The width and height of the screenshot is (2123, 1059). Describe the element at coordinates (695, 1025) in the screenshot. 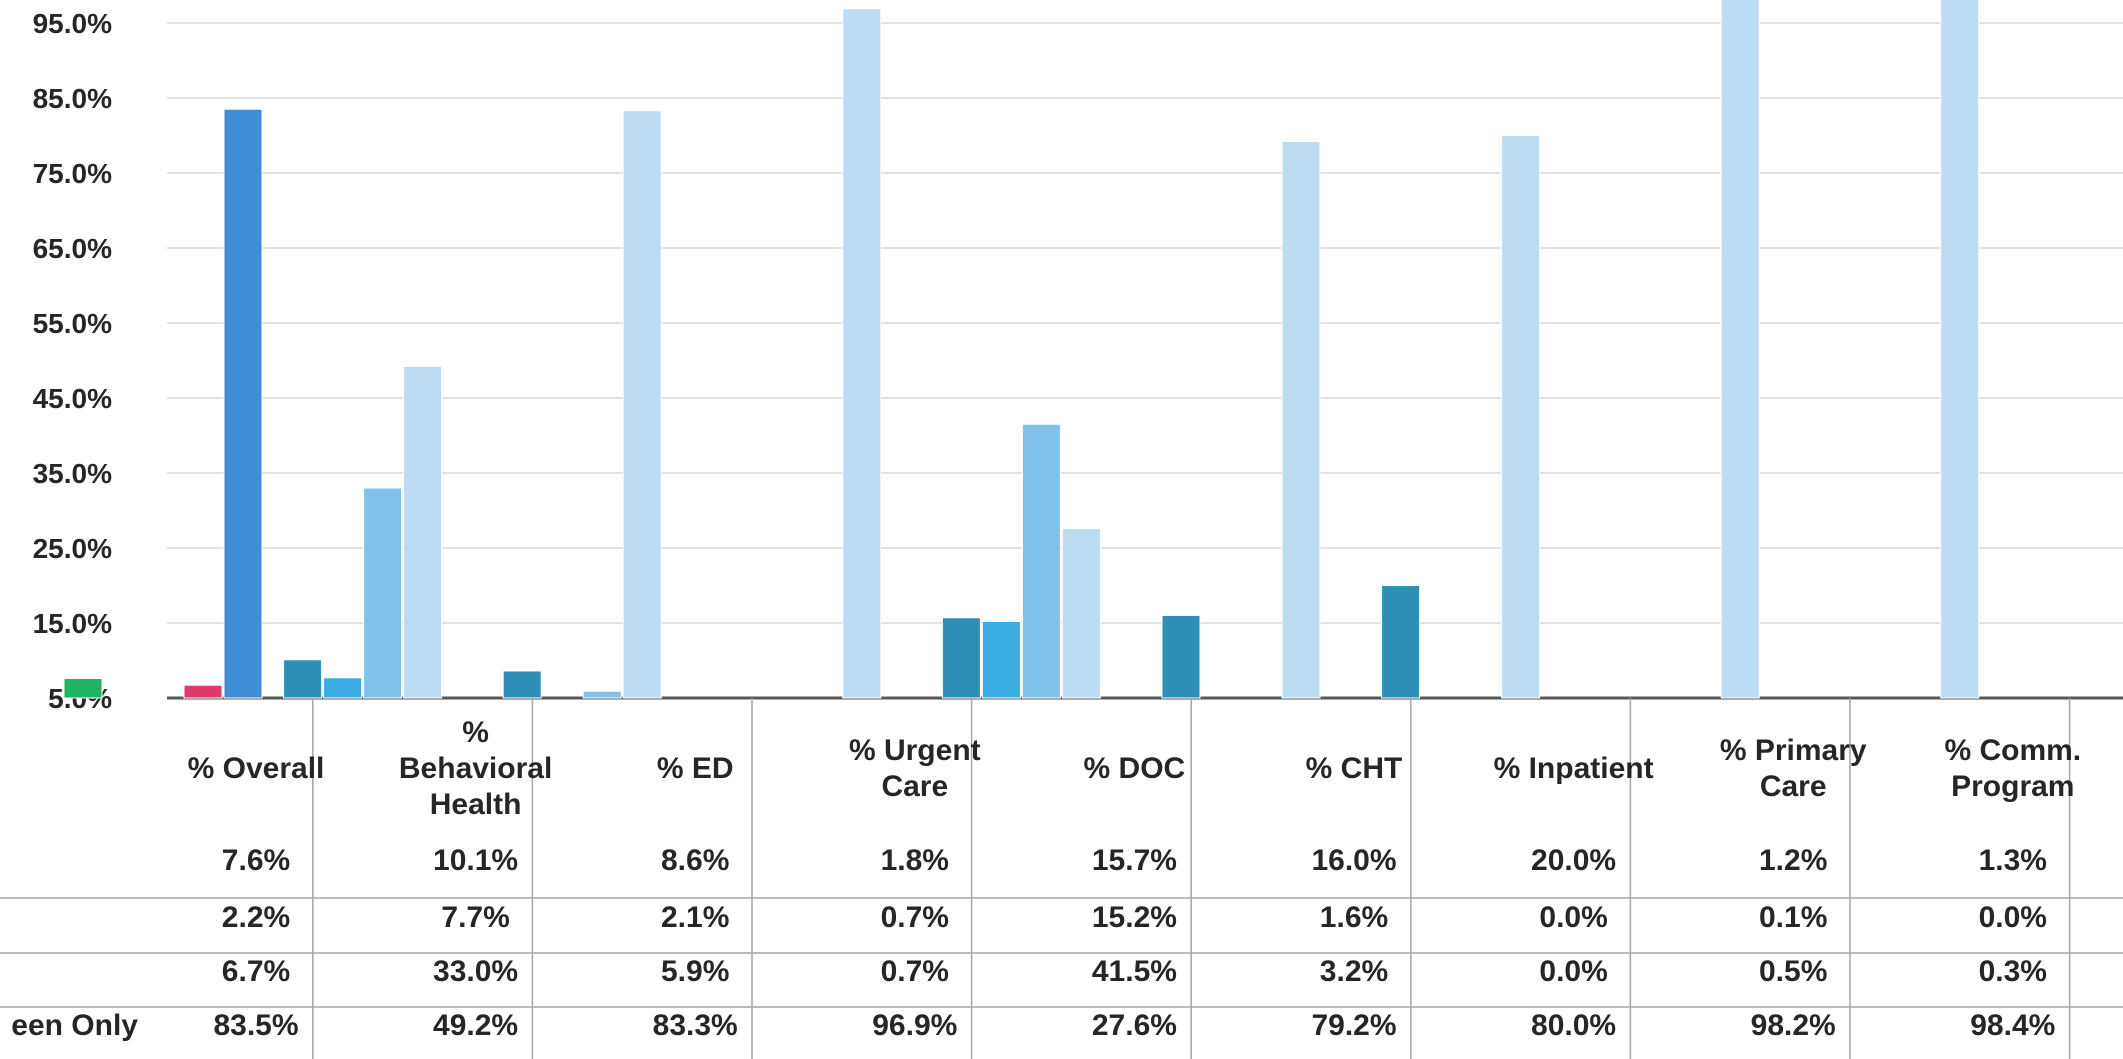

I see `table-cell-value: 83.3%` at that location.